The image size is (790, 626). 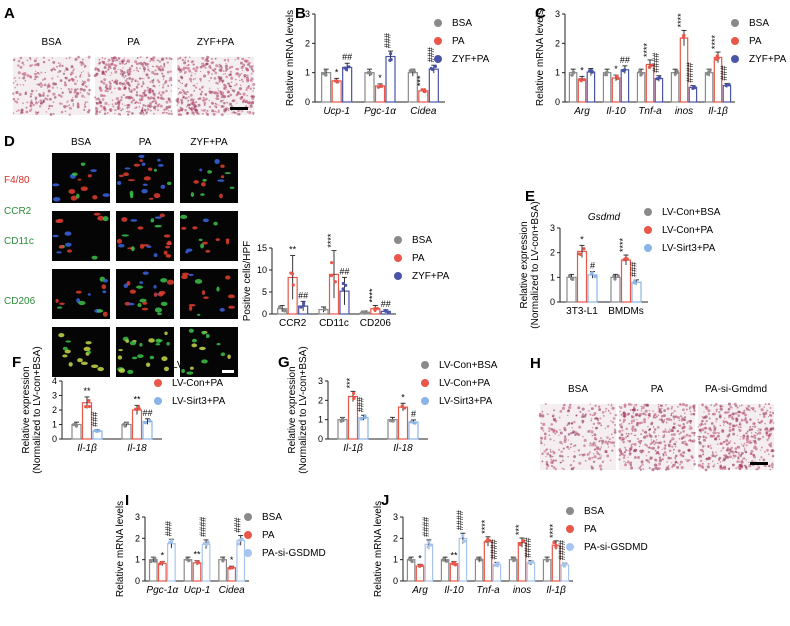 What do you see at coordinates (247, 281) in the screenshot?
I see `y-axis-label: Positive cells/HPF` at bounding box center [247, 281].